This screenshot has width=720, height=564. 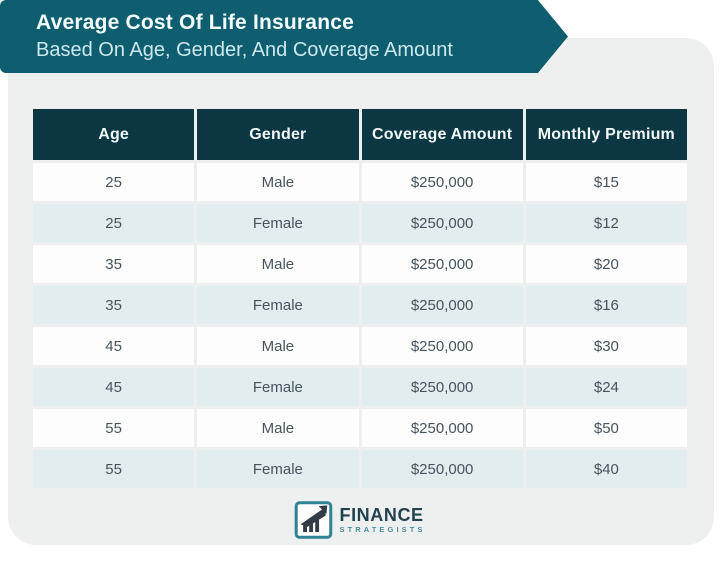 I want to click on column-header-age: Age, so click(x=114, y=134).